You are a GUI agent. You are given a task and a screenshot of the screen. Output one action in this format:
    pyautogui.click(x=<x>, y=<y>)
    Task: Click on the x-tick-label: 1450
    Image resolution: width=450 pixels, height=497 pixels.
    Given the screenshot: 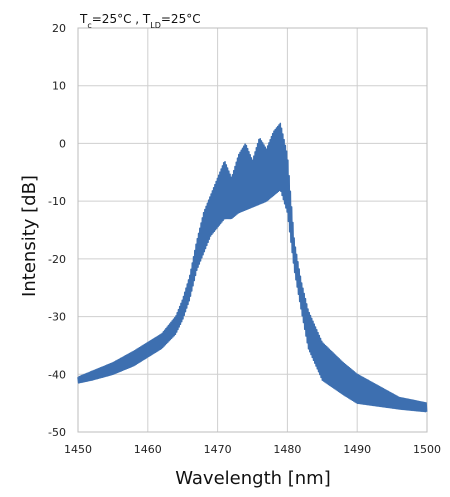 What is the action you would take?
    pyautogui.click(x=78, y=449)
    